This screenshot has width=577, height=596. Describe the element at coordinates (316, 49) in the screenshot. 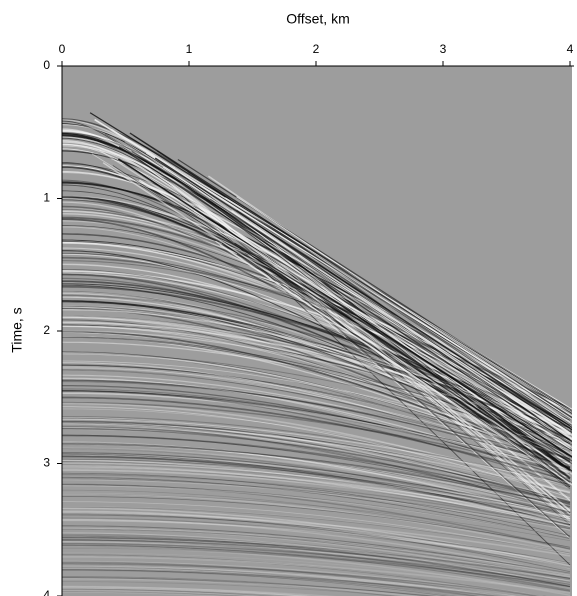

I see `x-tick-label: 2` at that location.